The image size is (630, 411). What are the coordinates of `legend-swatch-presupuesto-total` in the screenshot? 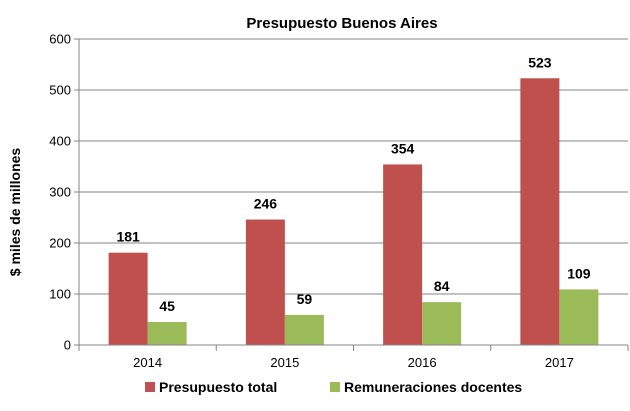 It's located at (150, 387).